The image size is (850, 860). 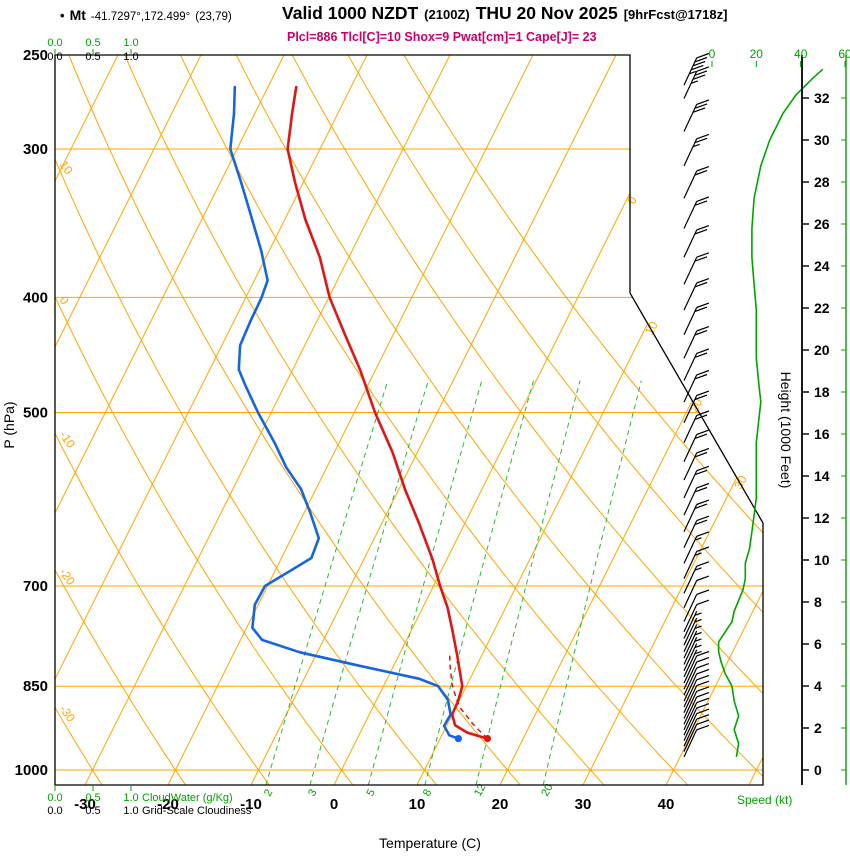 I want to click on isotherm-label: 0, so click(x=632, y=200).